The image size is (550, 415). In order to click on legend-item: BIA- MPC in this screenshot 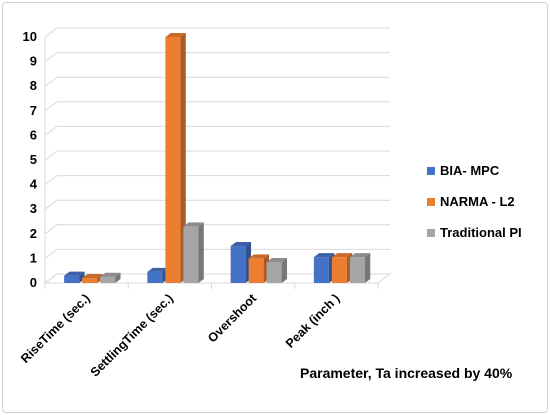, I will do `click(463, 170)`.